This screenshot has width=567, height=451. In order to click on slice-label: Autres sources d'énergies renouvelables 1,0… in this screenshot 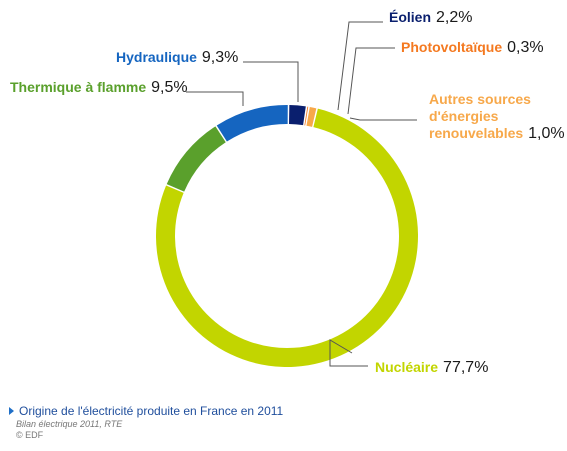, I will do `click(497, 116)`.